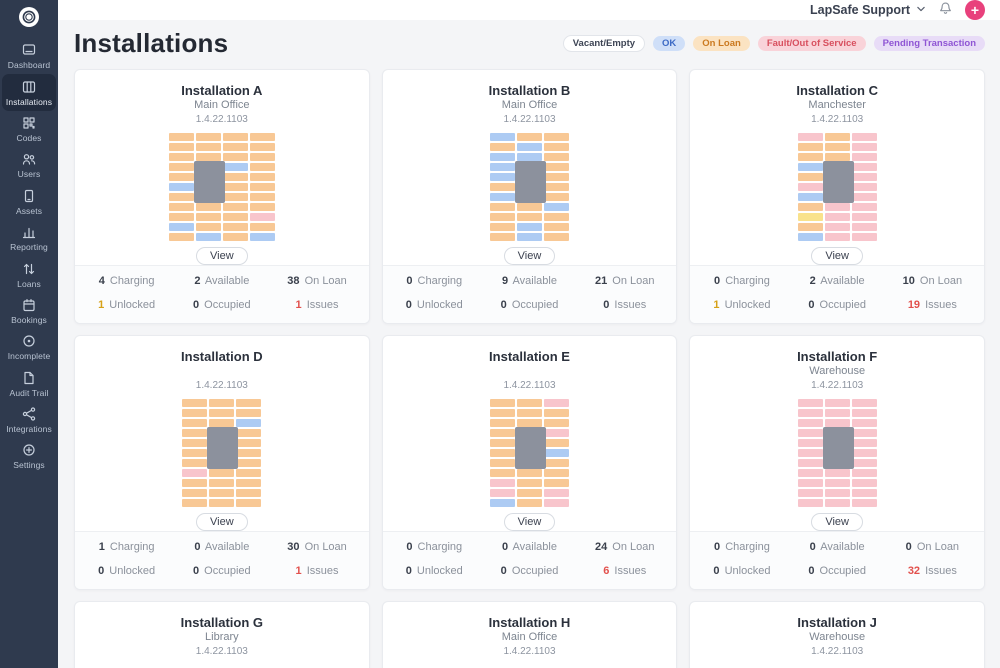  I want to click on sidebar-item-label: Settings, so click(29, 465).